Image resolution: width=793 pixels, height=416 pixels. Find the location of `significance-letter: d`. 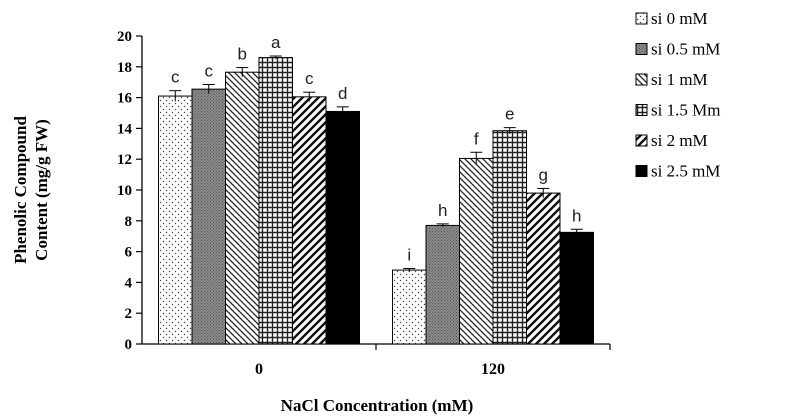

significance-letter: d is located at coordinates (342, 93).